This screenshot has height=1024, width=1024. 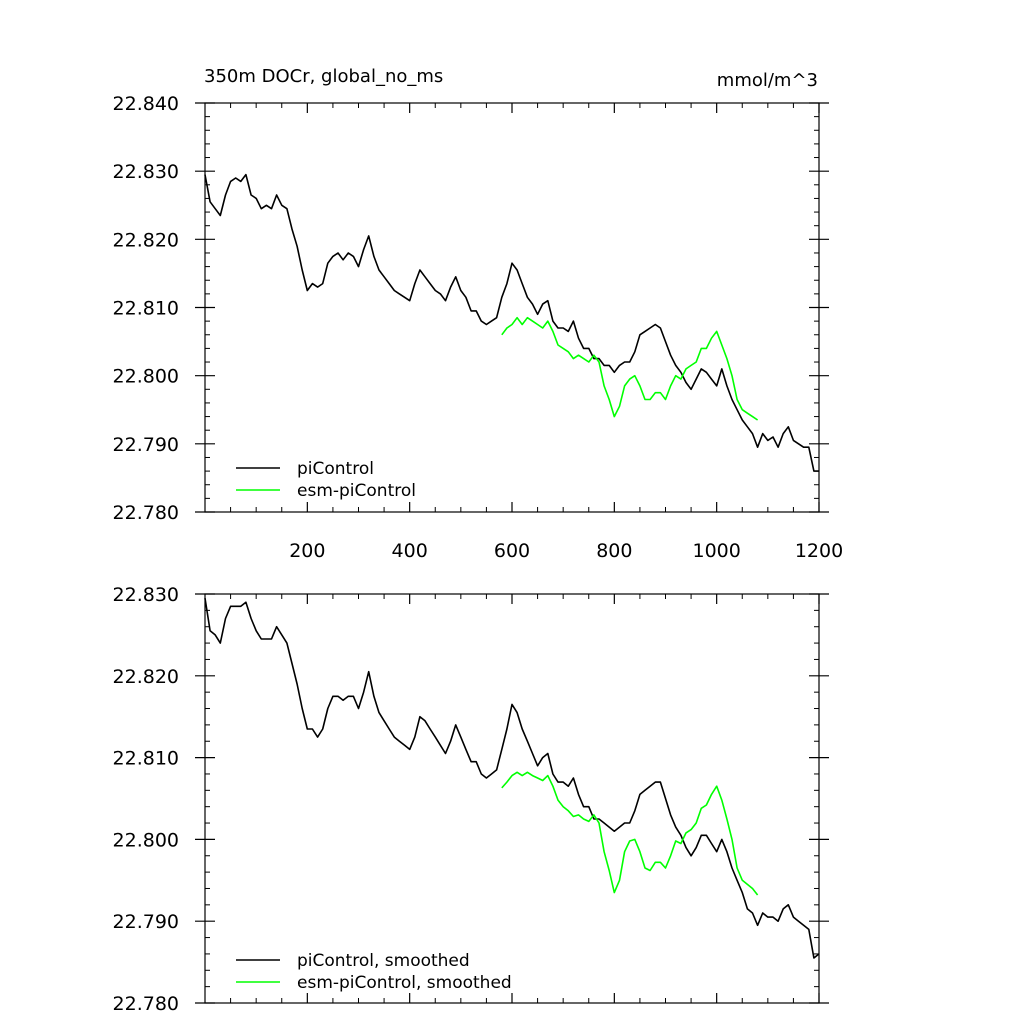 What do you see at coordinates (630, 368) in the screenshot?
I see `series-line-esm-picontrol` at bounding box center [630, 368].